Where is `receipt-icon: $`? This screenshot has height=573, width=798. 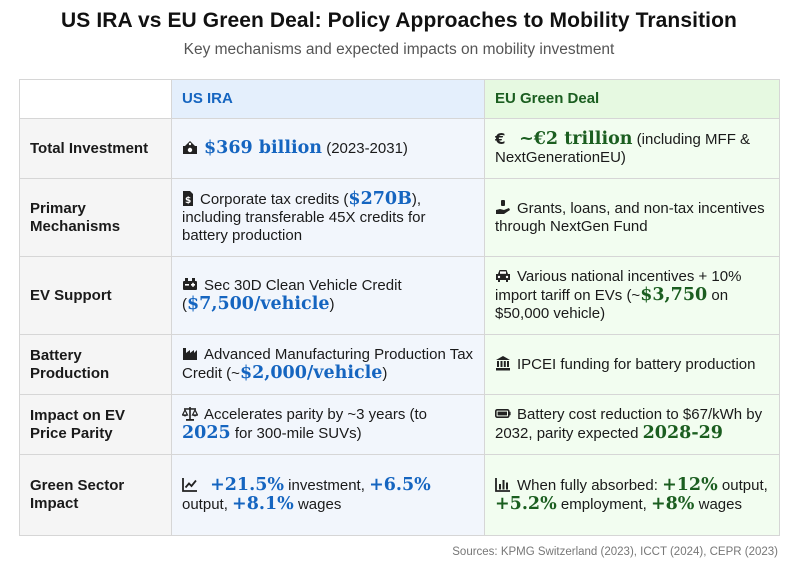 receipt-icon: $ is located at coordinates (188, 198).